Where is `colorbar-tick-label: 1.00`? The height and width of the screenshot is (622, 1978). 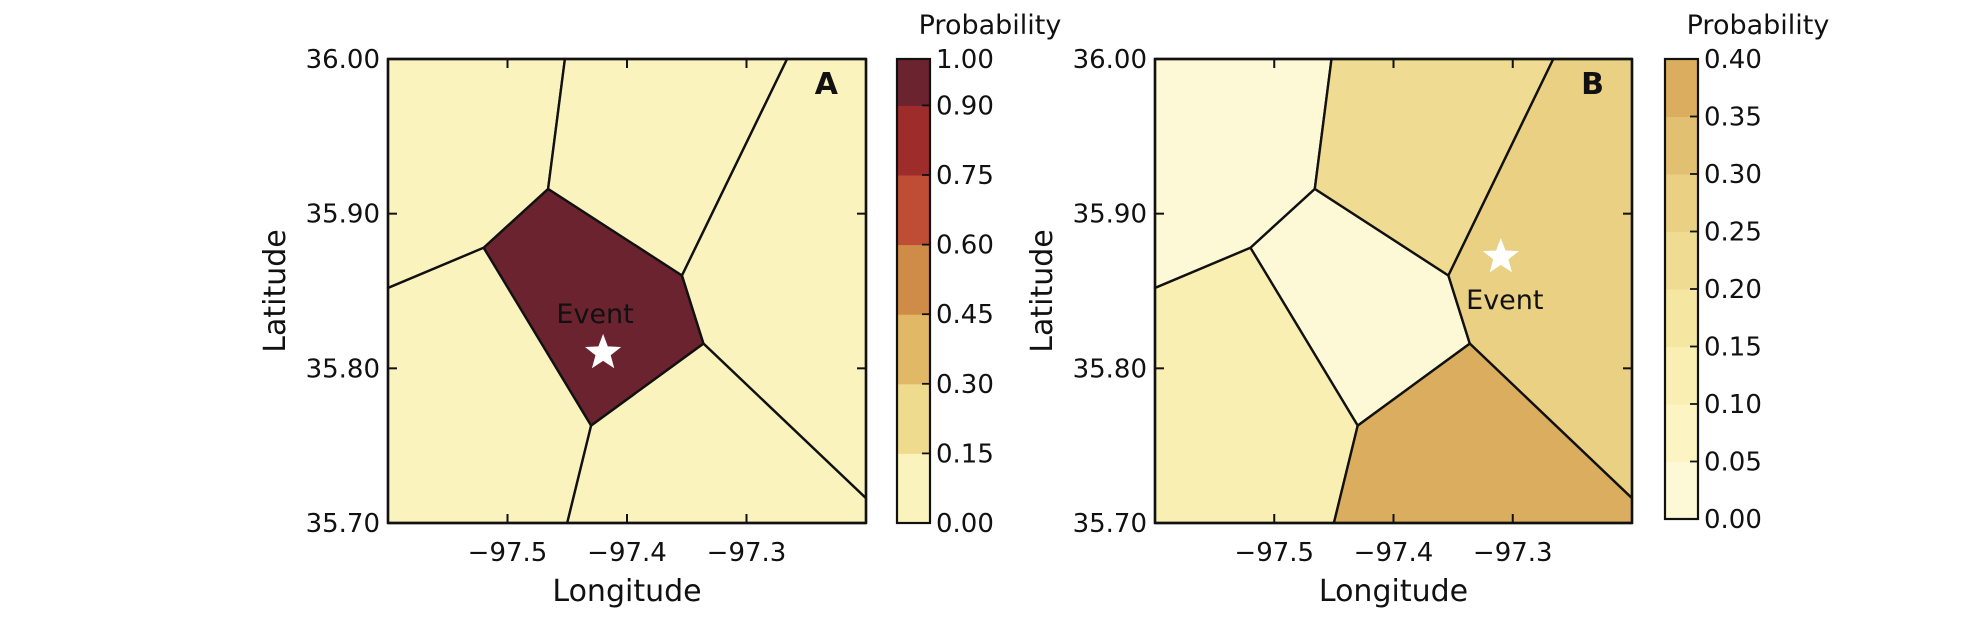 colorbar-tick-label: 1.00 is located at coordinates (965, 60).